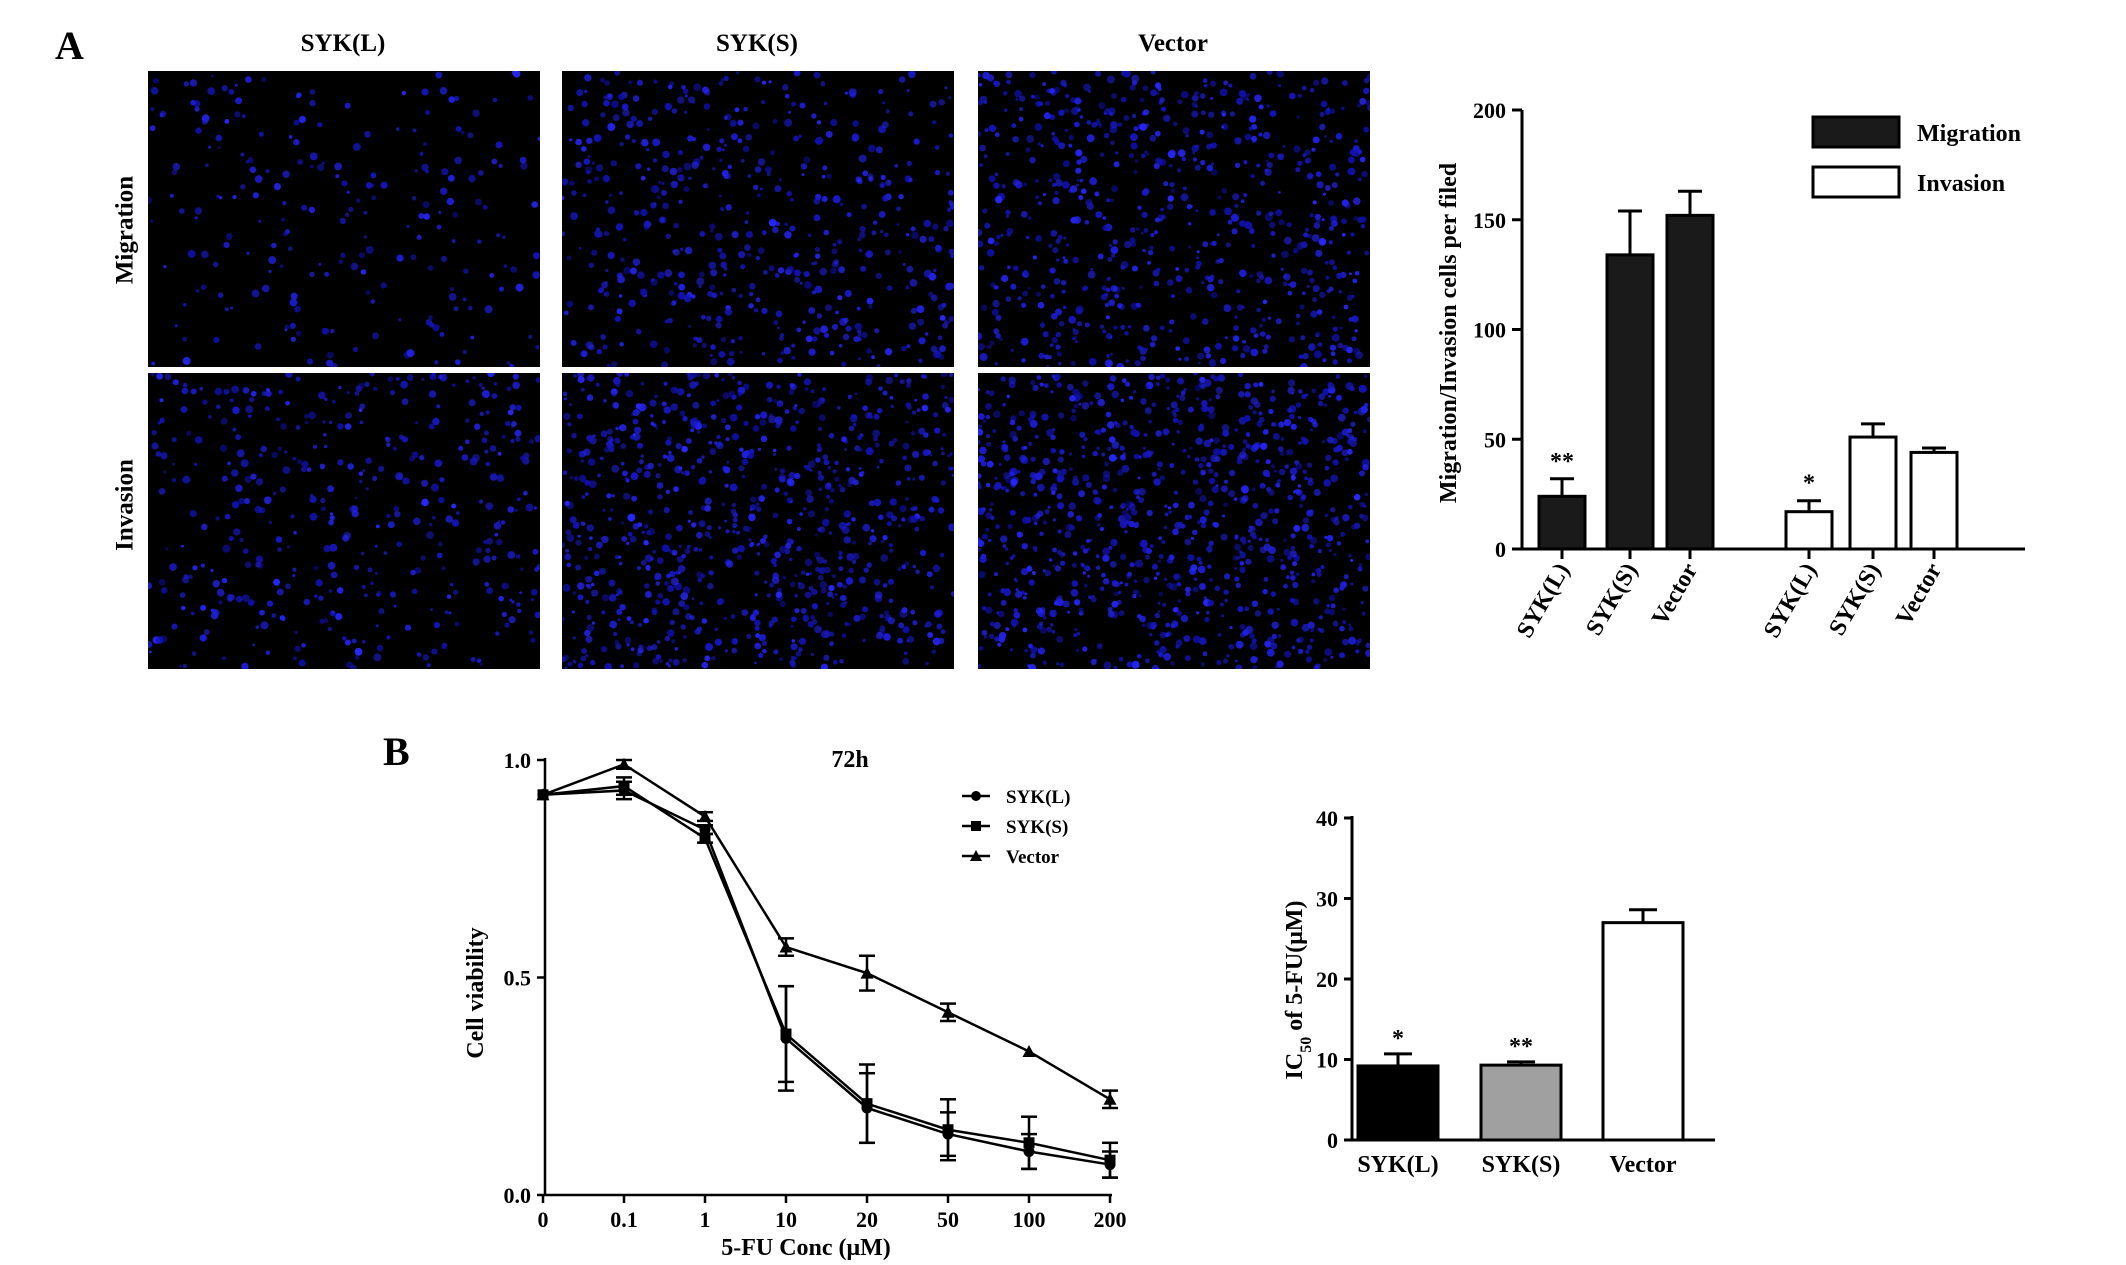 The height and width of the screenshot is (1265, 2126). I want to click on data-point, so click(624, 763).